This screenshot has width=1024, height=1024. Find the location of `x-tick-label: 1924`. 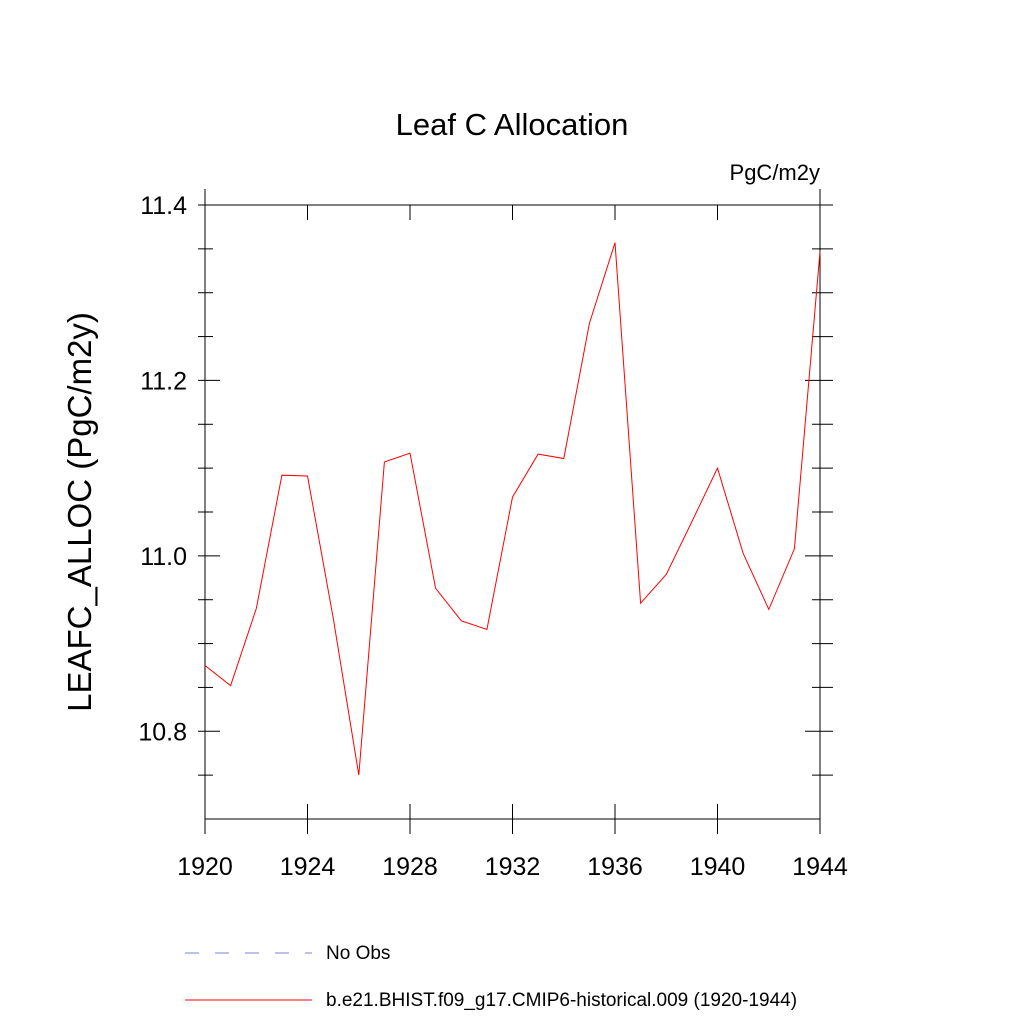

x-tick-label: 1924 is located at coordinates (308, 867).